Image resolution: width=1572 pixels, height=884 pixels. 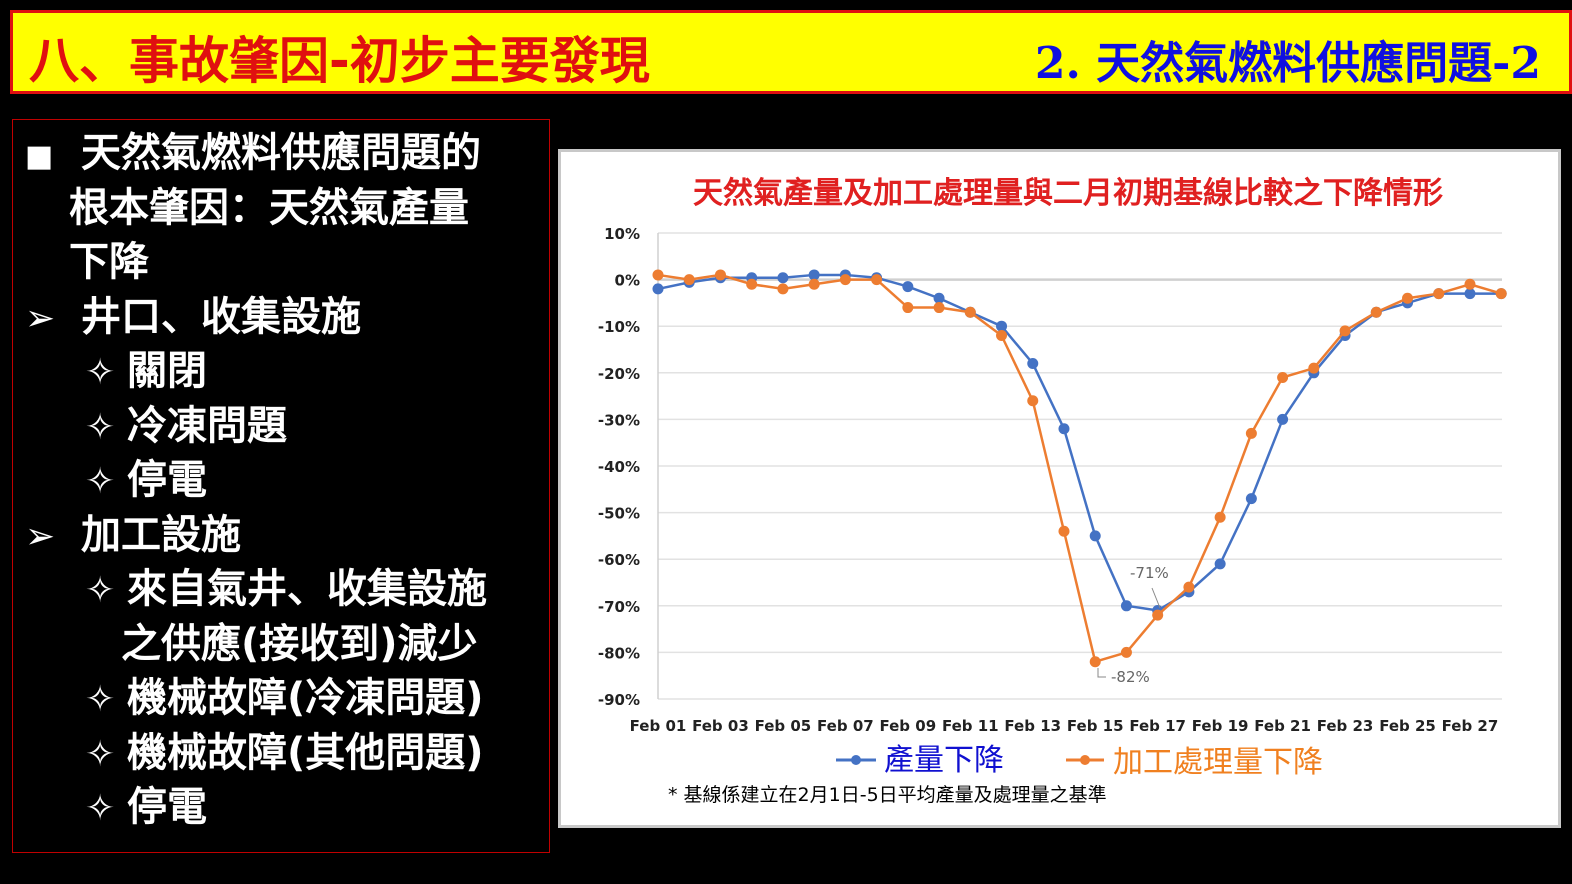 What do you see at coordinates (619, 327) in the screenshot?
I see `y-tick-label: -10%` at bounding box center [619, 327].